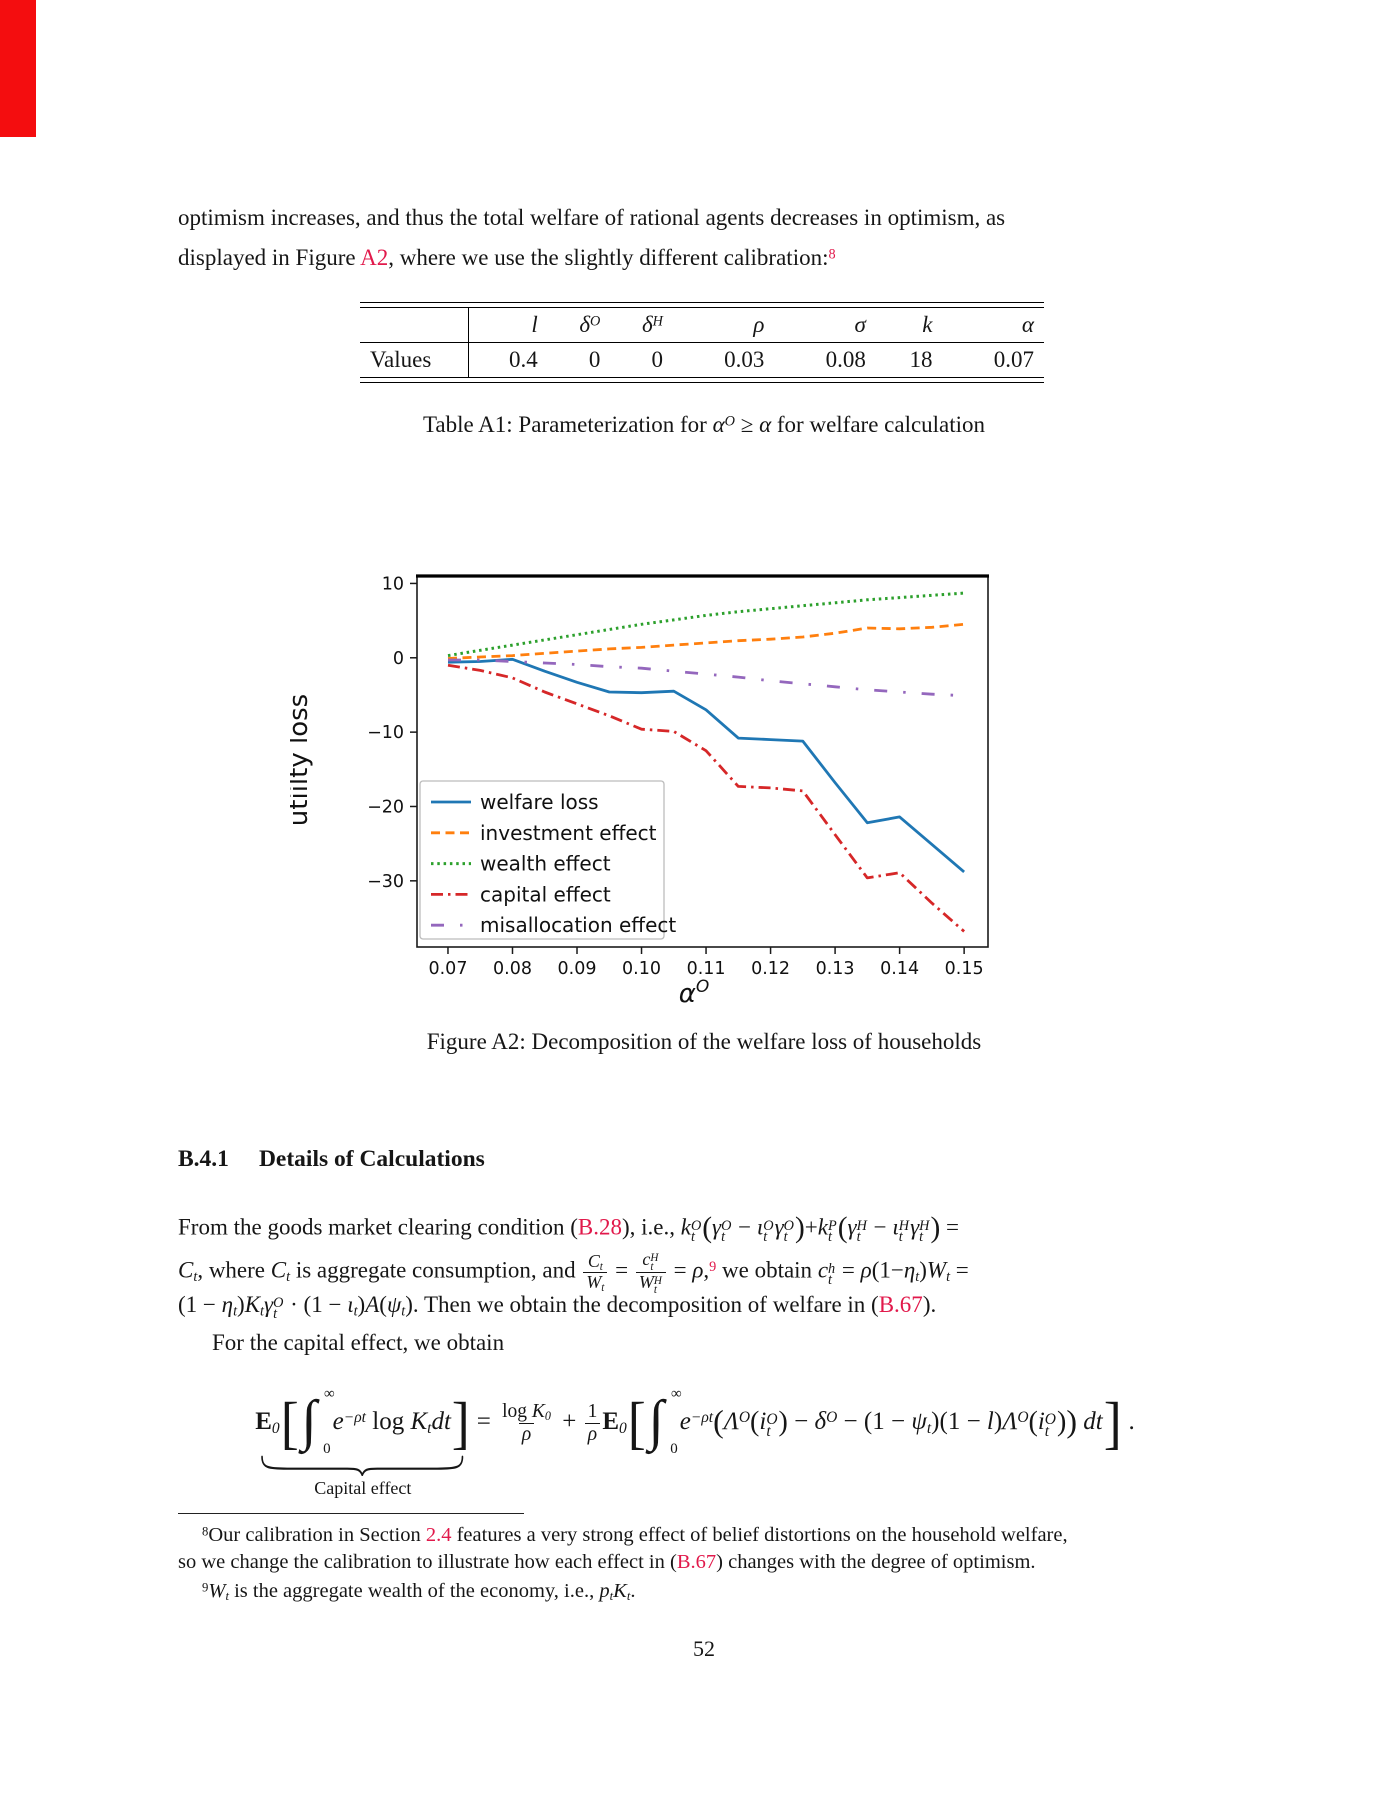 Image resolution: width=1391 pixels, height=1800 pixels. What do you see at coordinates (599, 1227) in the screenshot?
I see `ref-link: B.28` at bounding box center [599, 1227].